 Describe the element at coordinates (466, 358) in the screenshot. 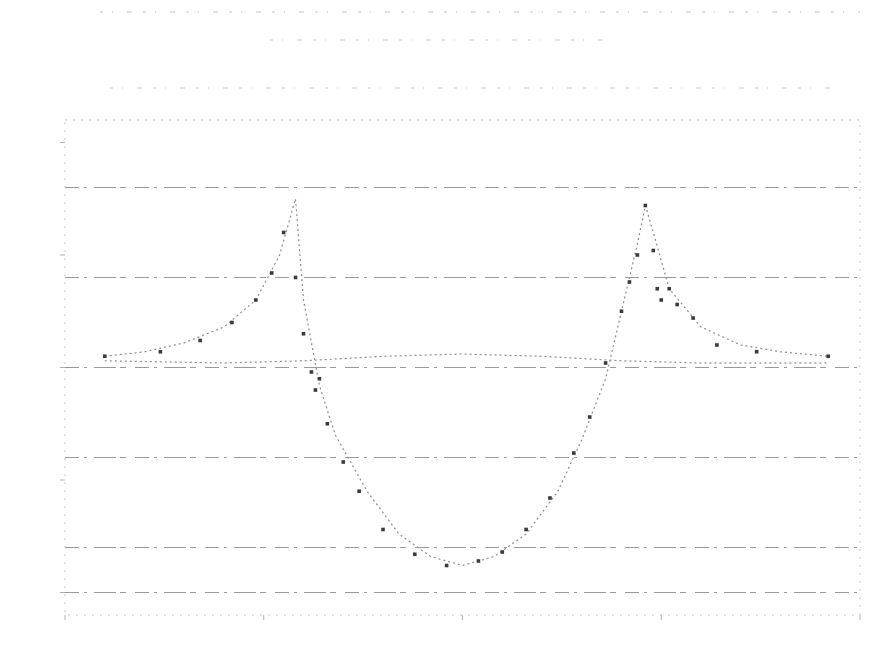

I see `series-line` at that location.